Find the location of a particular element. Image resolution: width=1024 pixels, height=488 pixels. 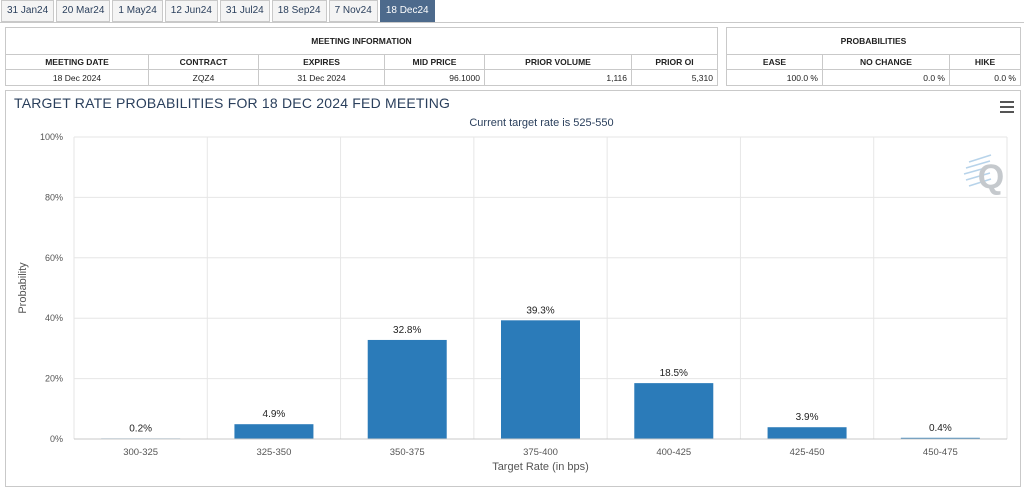

x-tick-label: 400-425 is located at coordinates (673, 452).